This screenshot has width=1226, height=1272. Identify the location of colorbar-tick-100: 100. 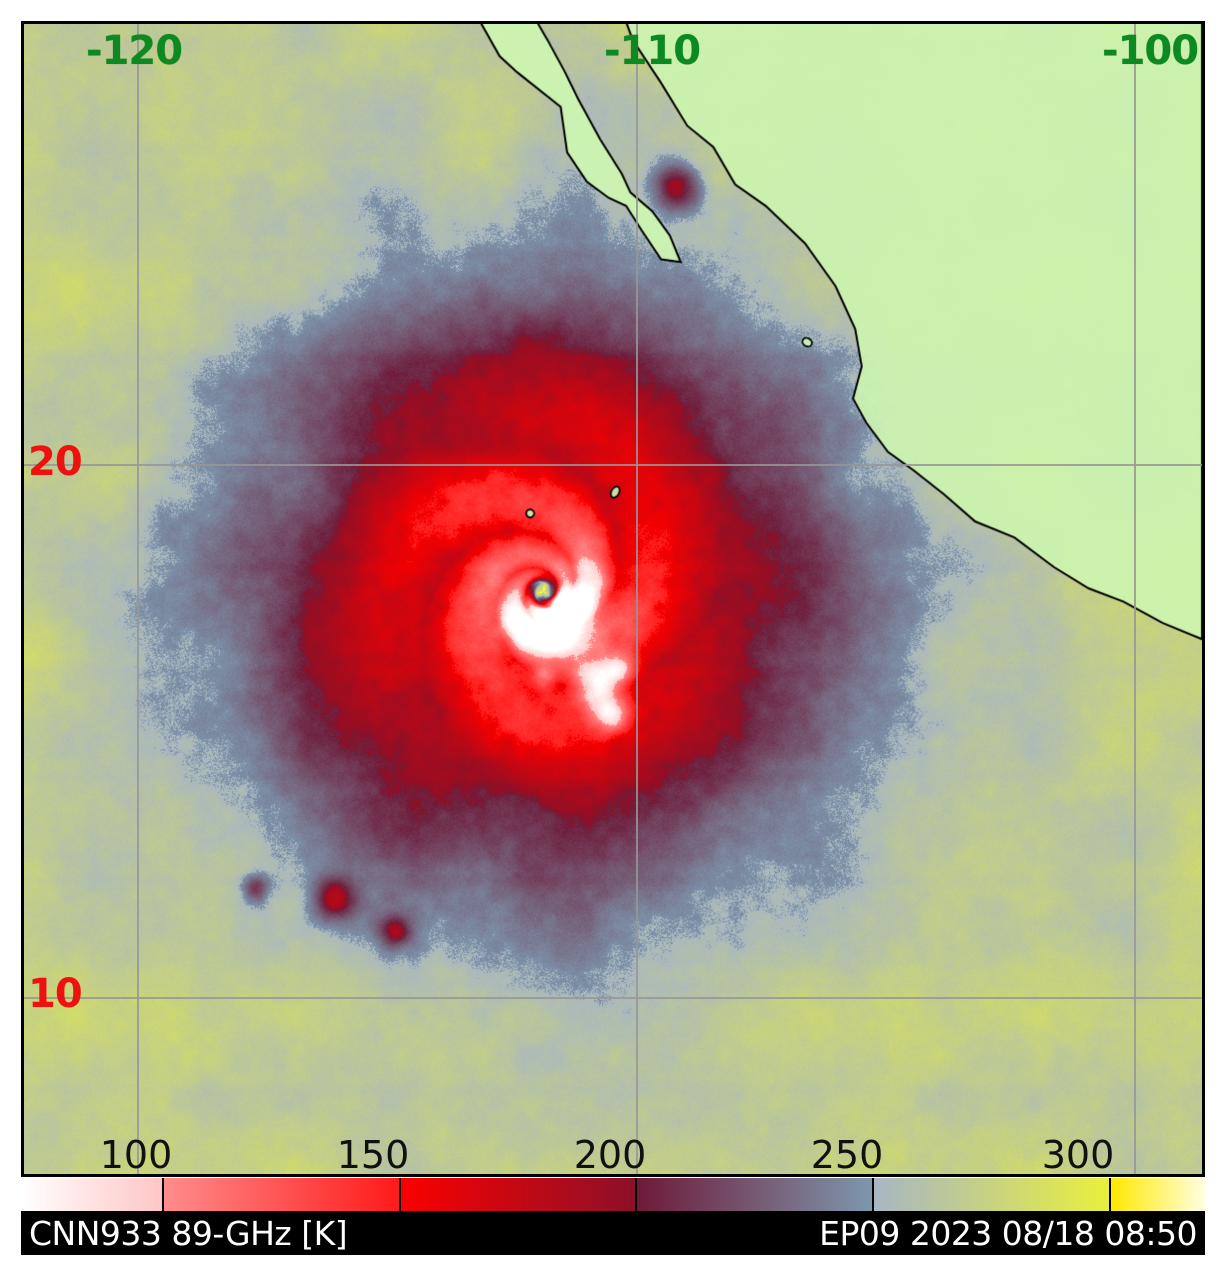
(136, 1155).